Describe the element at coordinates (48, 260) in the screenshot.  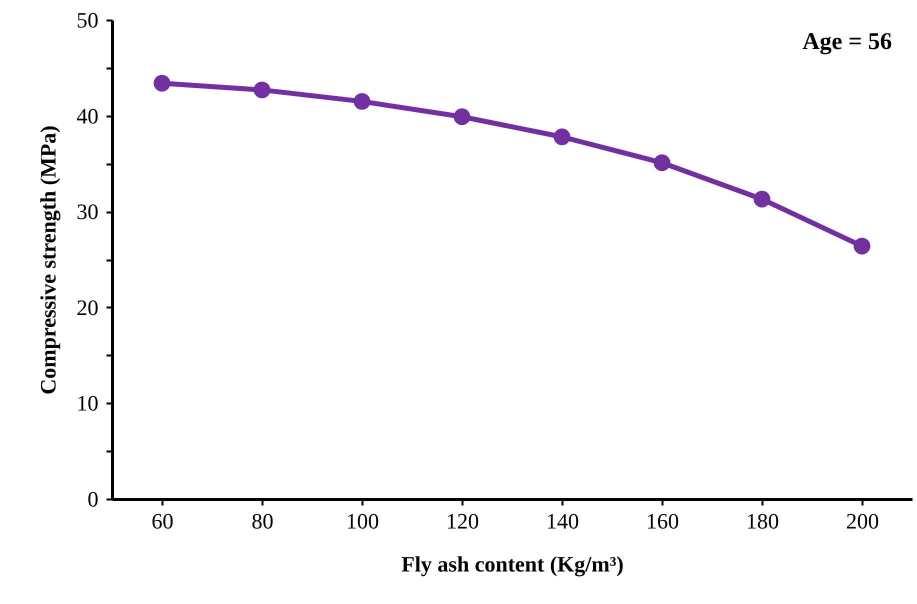
I see `y-axis-title: Compressive strength (MPa)` at that location.